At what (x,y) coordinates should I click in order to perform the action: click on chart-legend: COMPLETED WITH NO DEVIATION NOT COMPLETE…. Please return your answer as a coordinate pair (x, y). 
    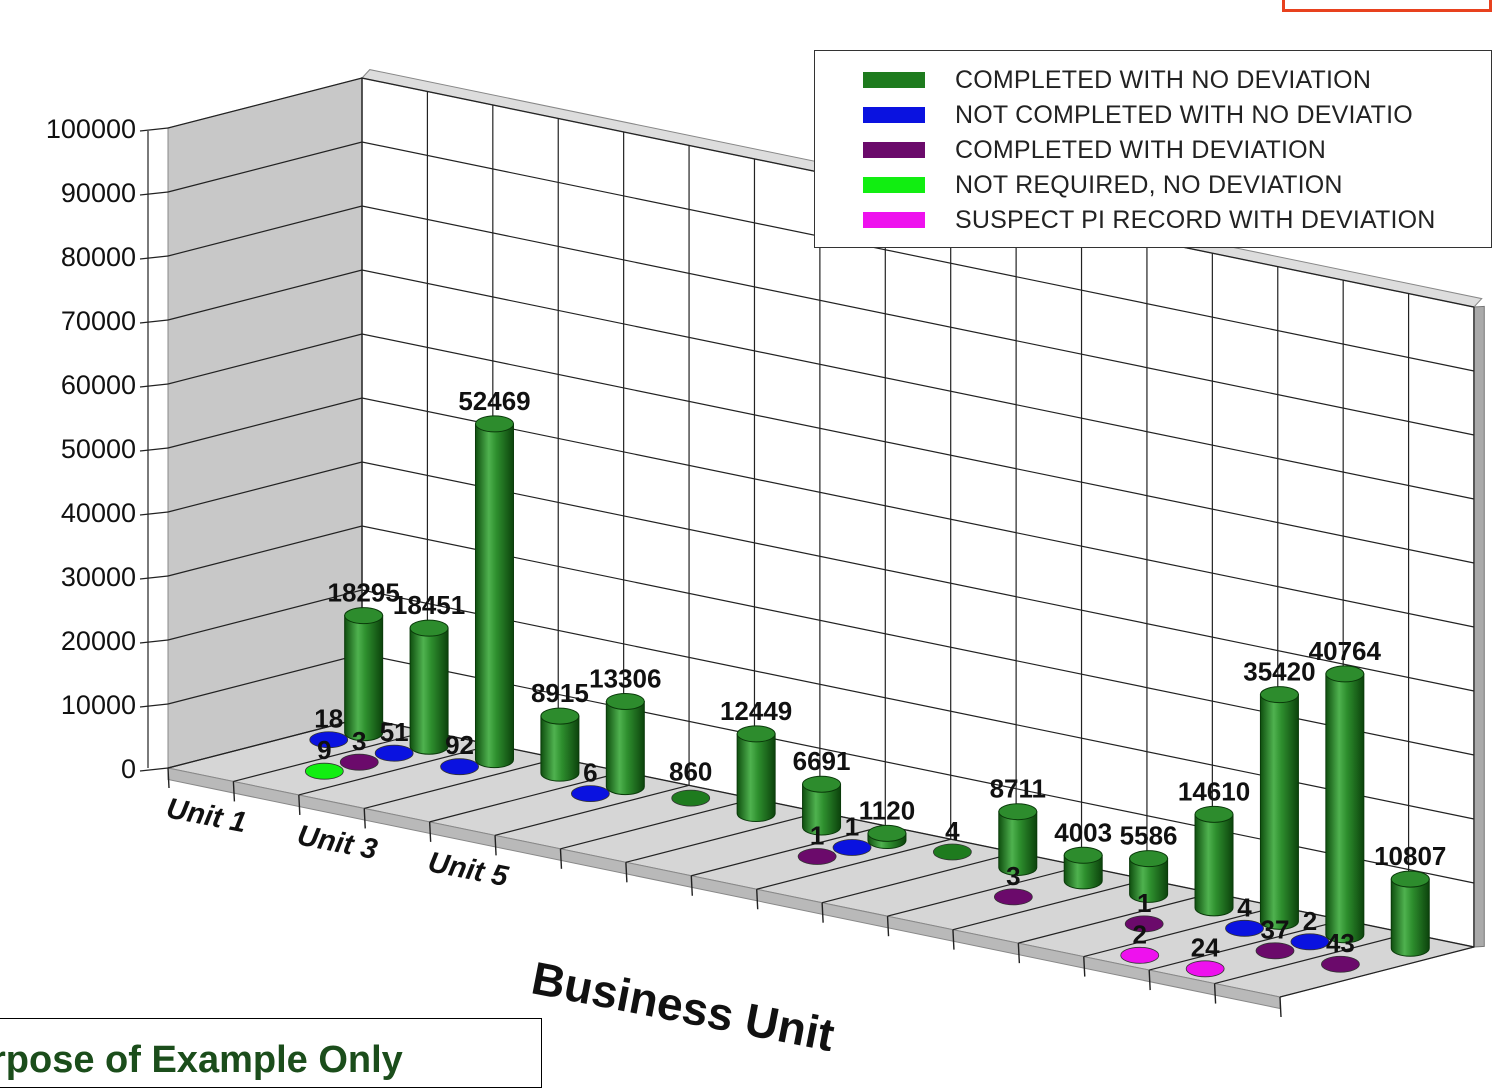
    Looking at the image, I should click on (1153, 149).